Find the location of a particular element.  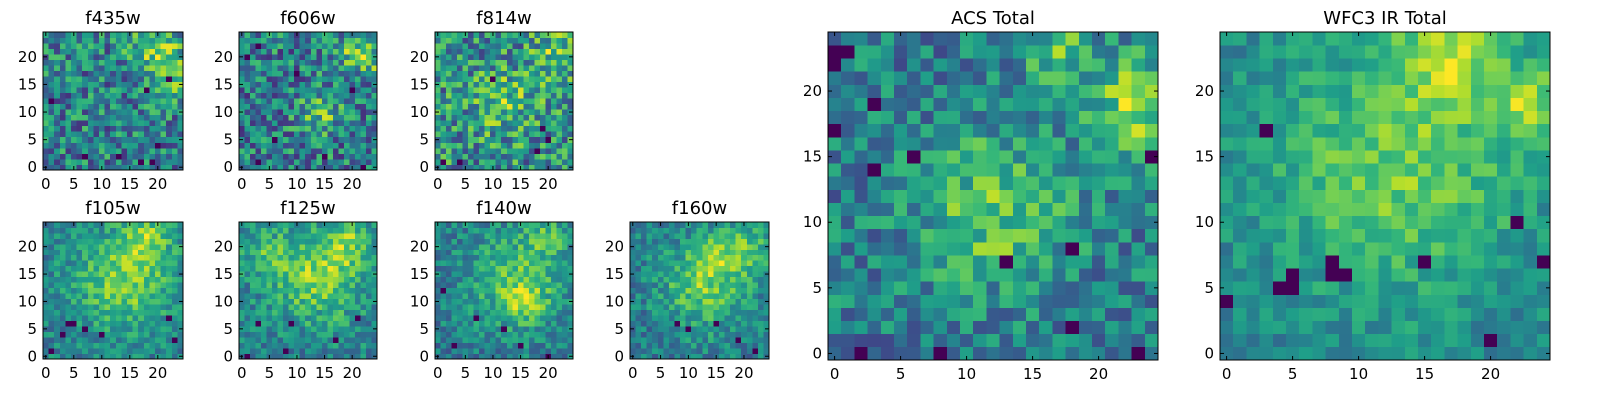

x-tick-label: 15 is located at coordinates (129, 184).